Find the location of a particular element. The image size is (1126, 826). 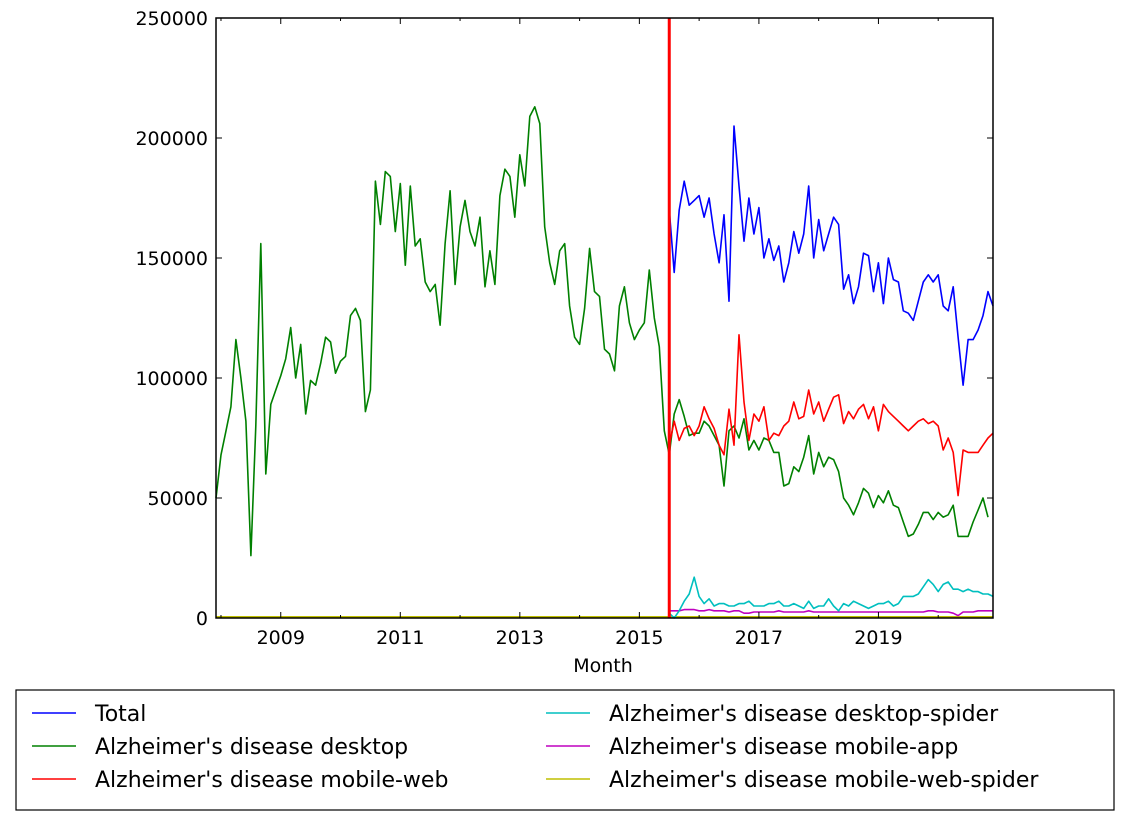

y-tick-label: 150000 is located at coordinates (171, 259).